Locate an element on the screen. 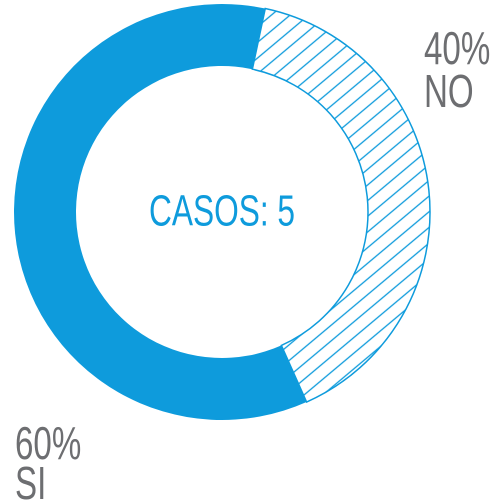 The image size is (498, 501). value-label-group: 40% is located at coordinates (457, 49).